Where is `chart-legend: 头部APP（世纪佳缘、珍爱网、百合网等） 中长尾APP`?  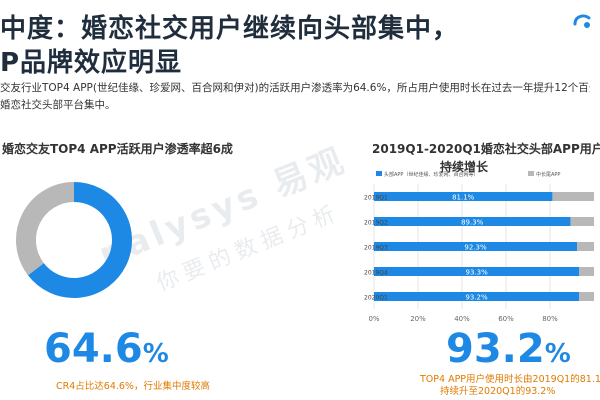
chart-legend: 头部APP（世纪佳缘、珍爱网、百合网等） 中长尾APP is located at coordinates (468, 174).